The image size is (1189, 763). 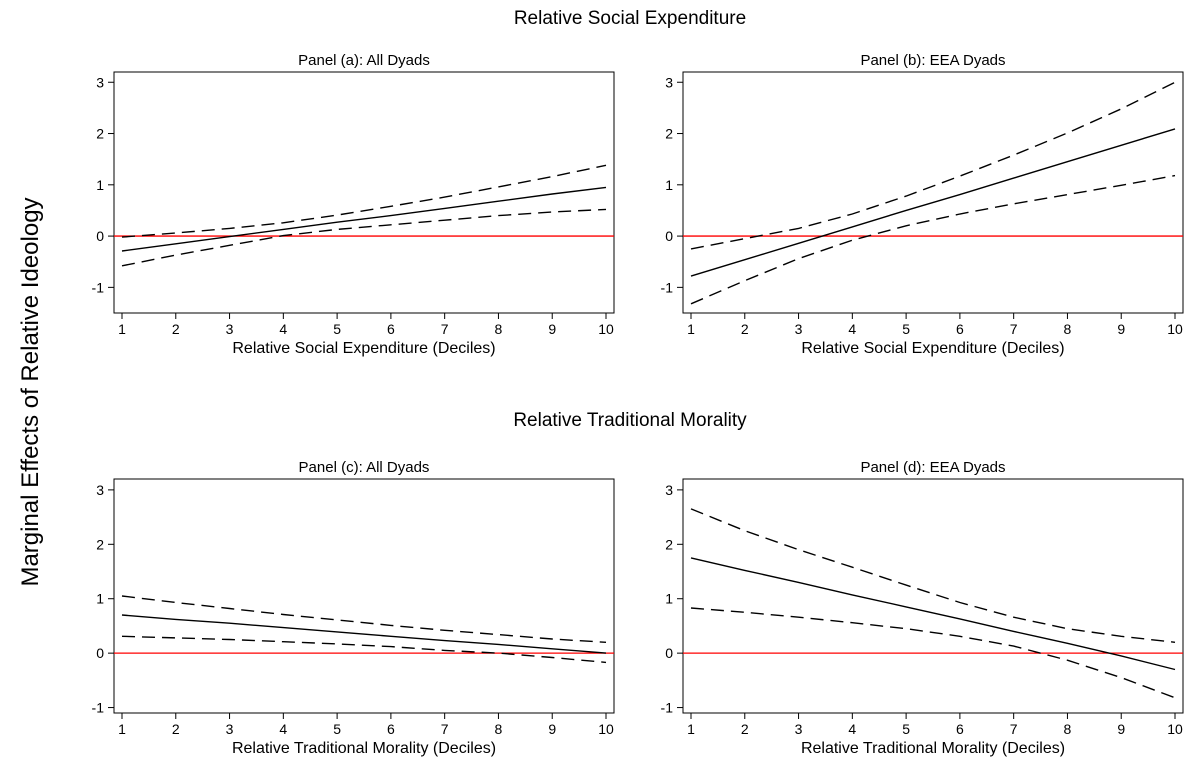 What do you see at coordinates (30, 391) in the screenshot?
I see `y-axis-label: Marginal Effects of Relative Ideology` at bounding box center [30, 391].